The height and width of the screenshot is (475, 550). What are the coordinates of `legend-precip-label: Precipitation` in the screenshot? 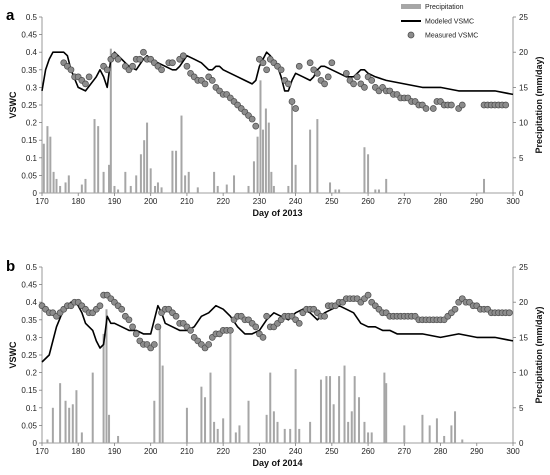 It's located at (444, 7).